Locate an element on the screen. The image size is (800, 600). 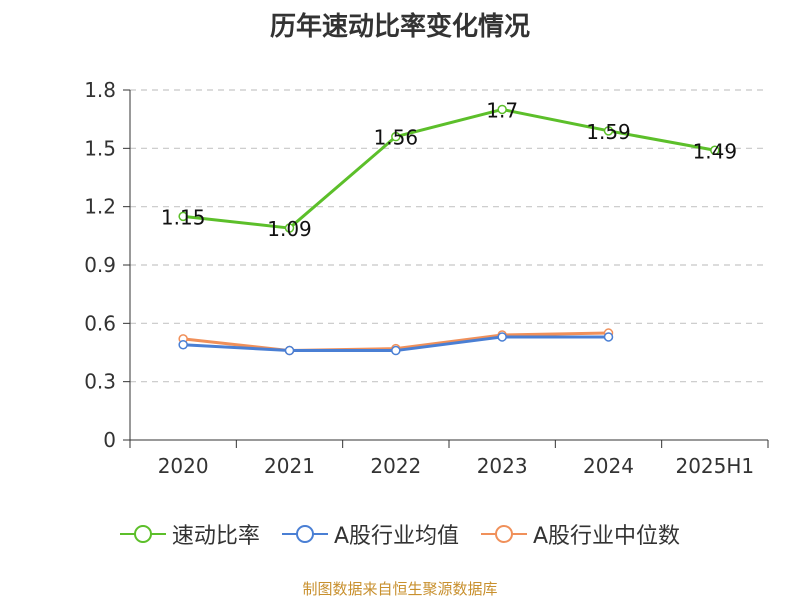
chart-title: 历年速动比率变化情况 is located at coordinates (399, 27).